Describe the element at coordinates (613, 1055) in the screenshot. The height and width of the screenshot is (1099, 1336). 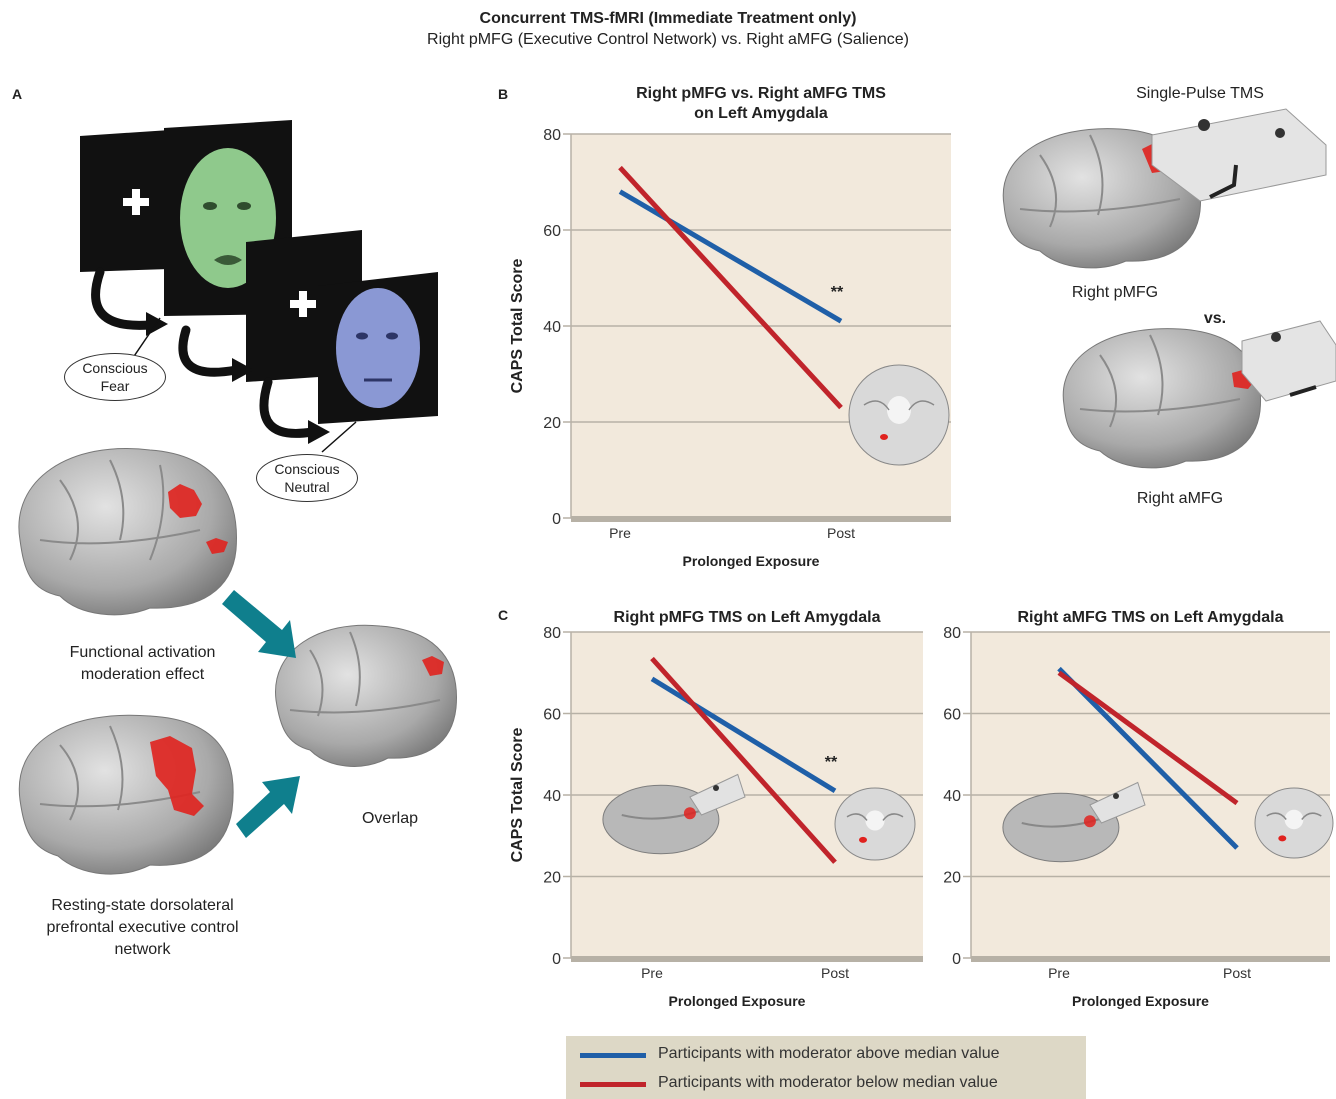
I see `legend-swatch-above` at that location.